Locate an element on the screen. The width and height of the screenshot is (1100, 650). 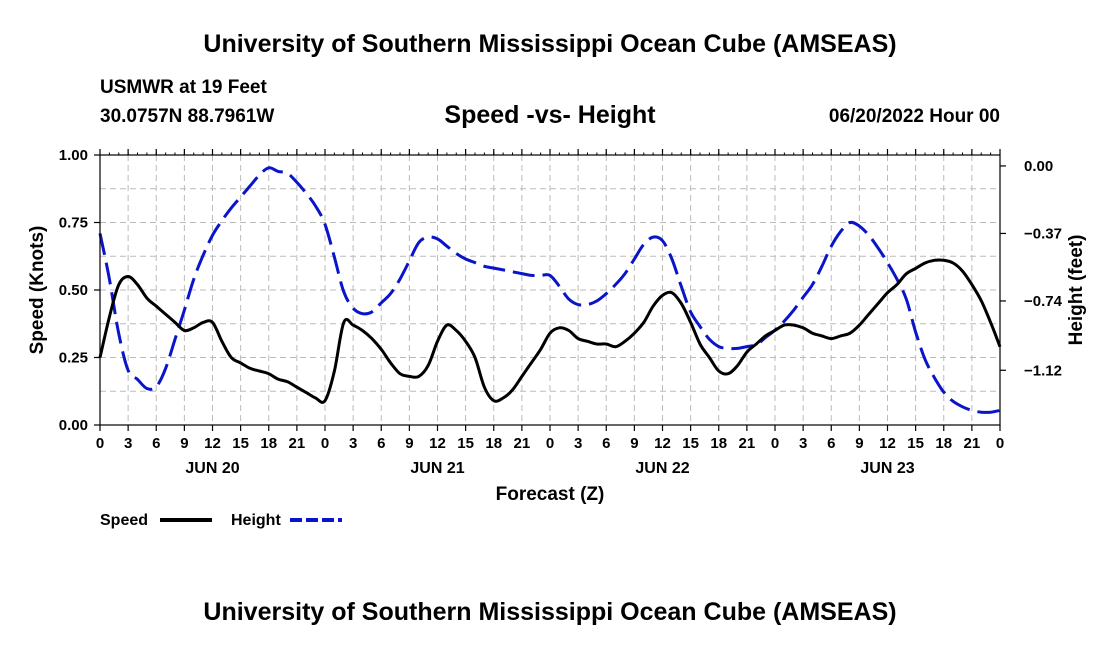
day-label: JUN 20 is located at coordinates (212, 468).